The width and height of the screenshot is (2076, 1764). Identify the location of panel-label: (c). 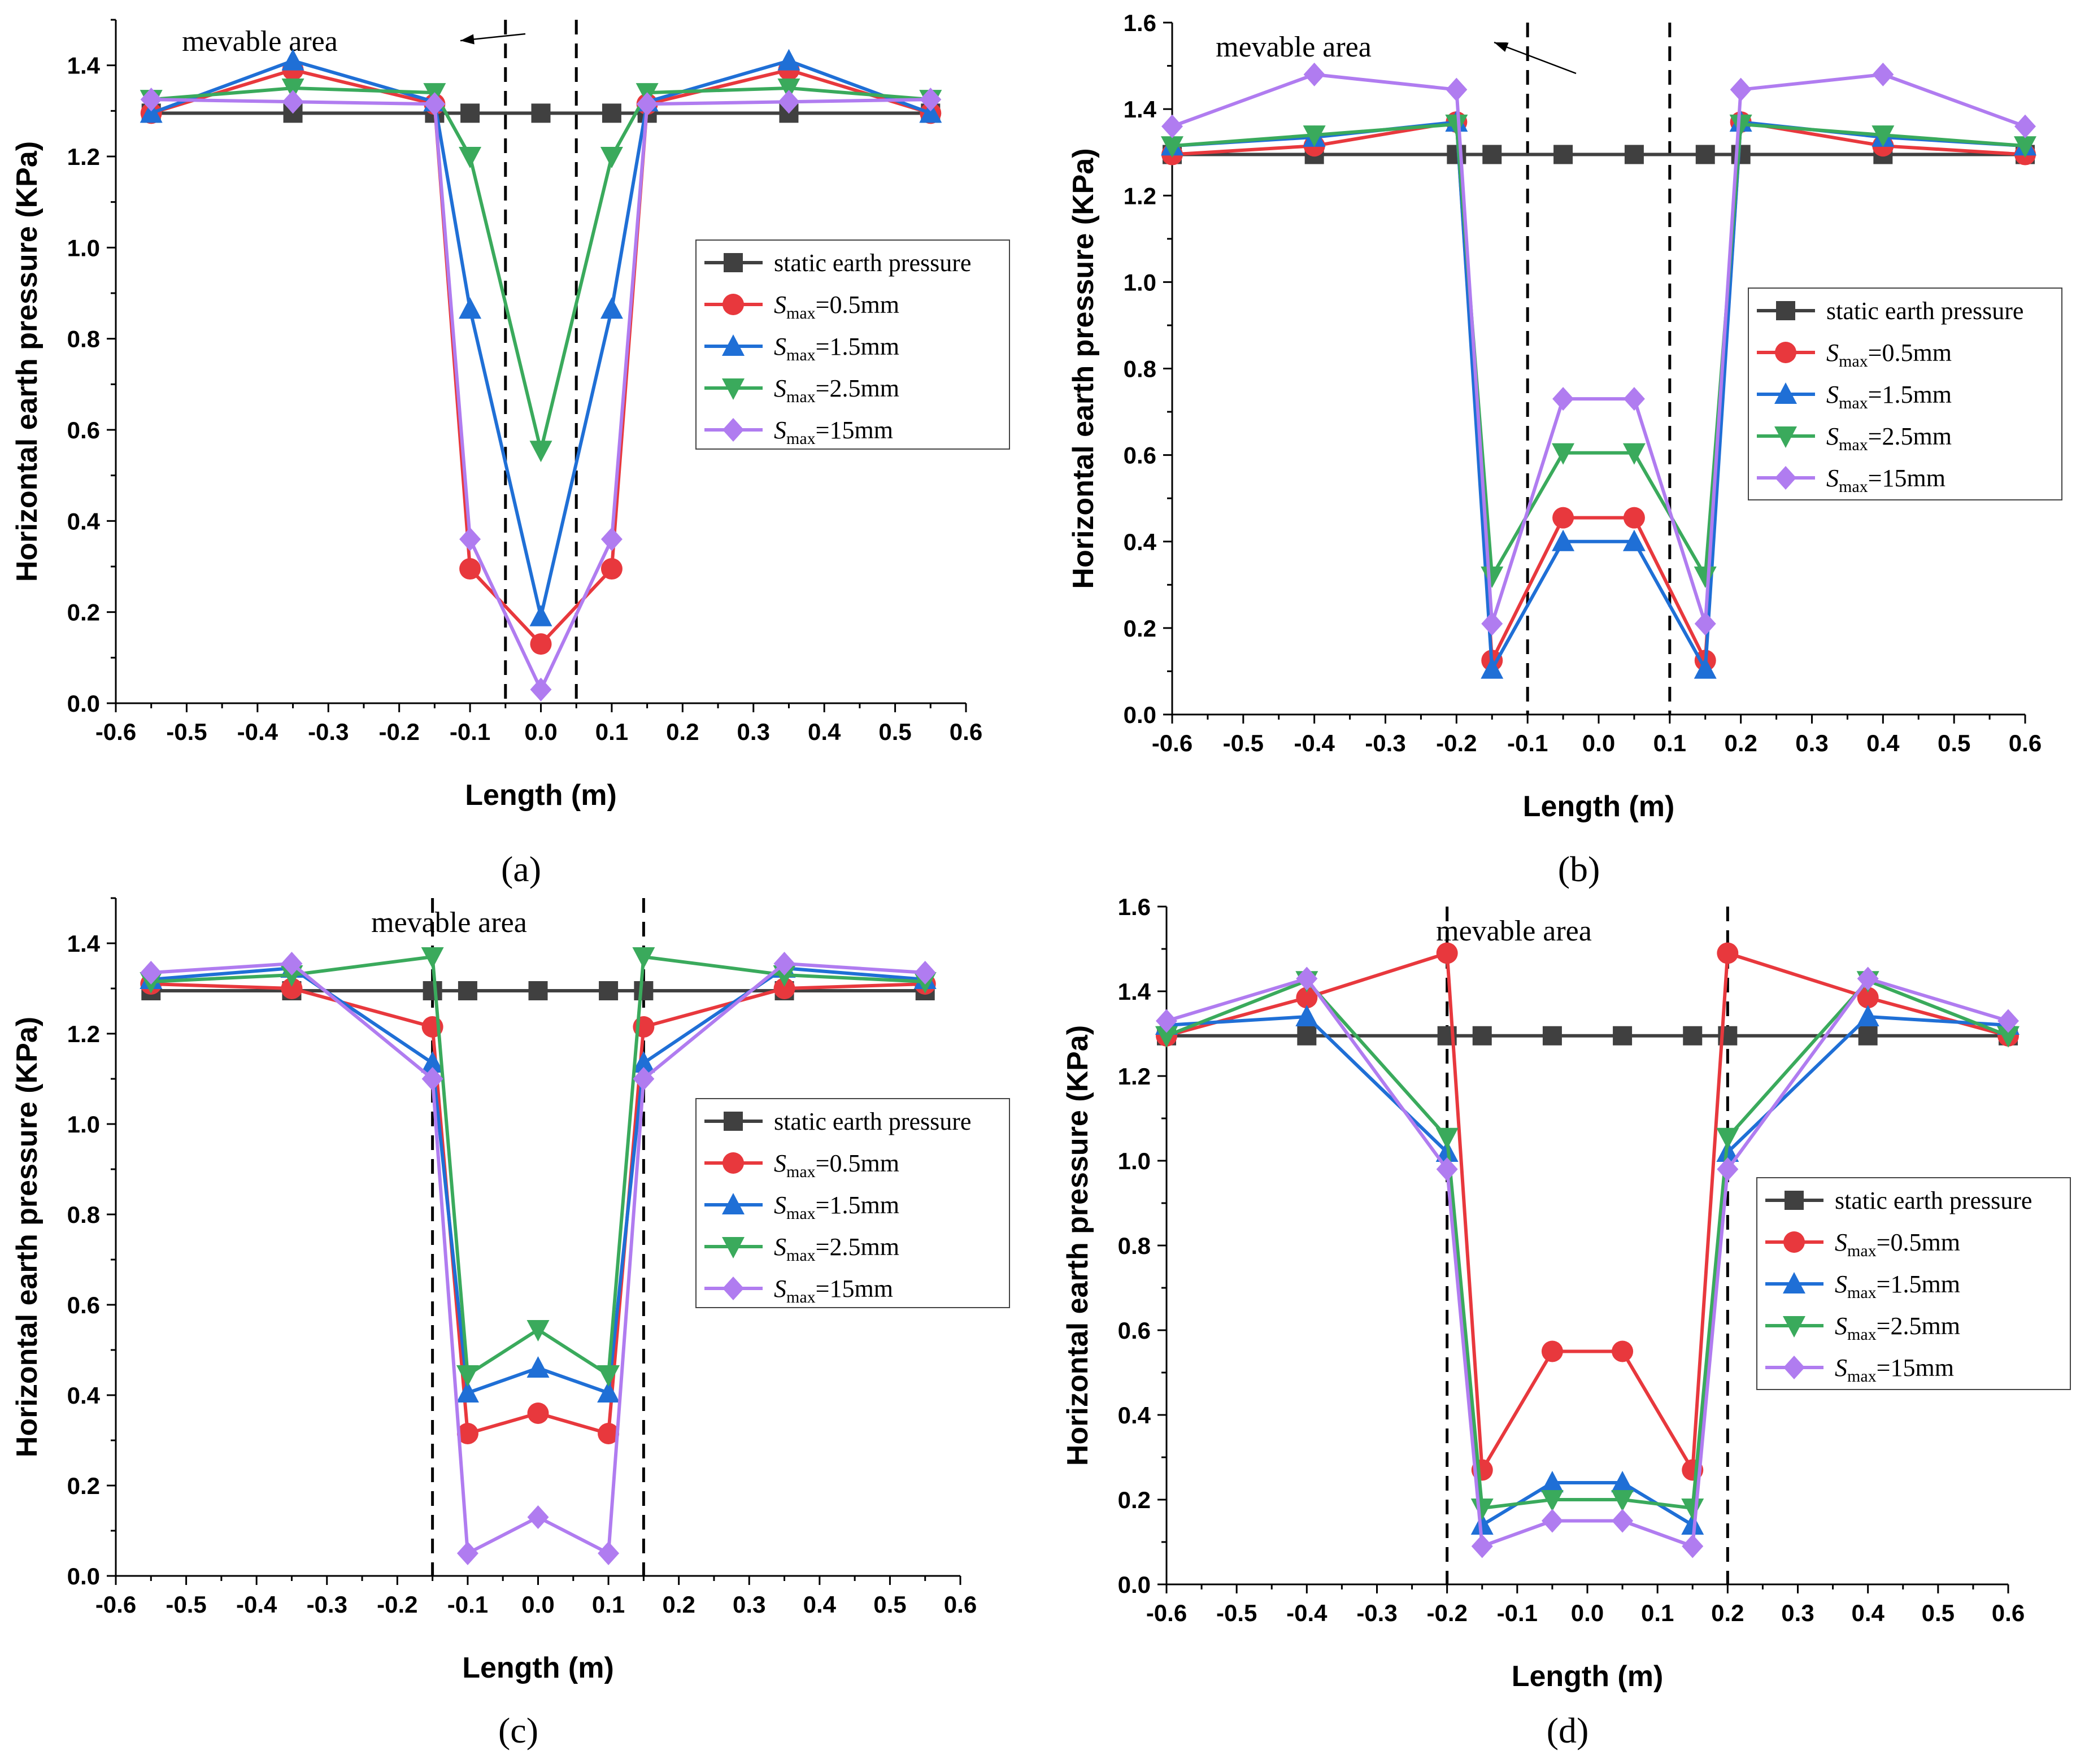
(518, 1730).